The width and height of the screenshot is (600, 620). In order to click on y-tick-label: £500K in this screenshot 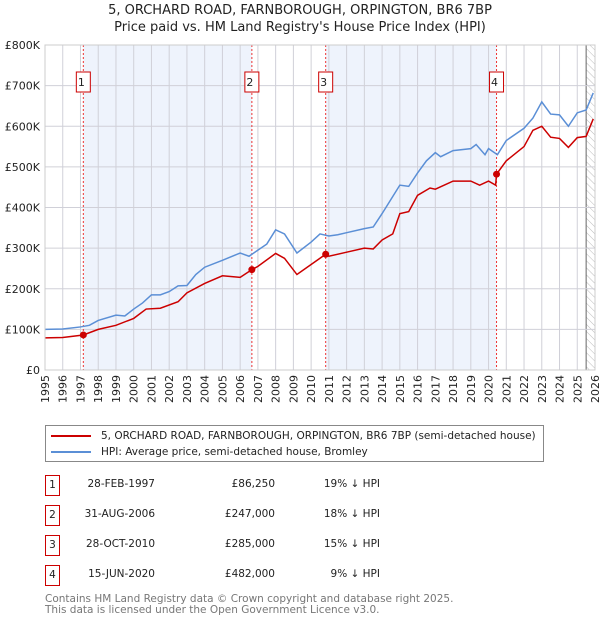, I will do `click(23, 167)`.